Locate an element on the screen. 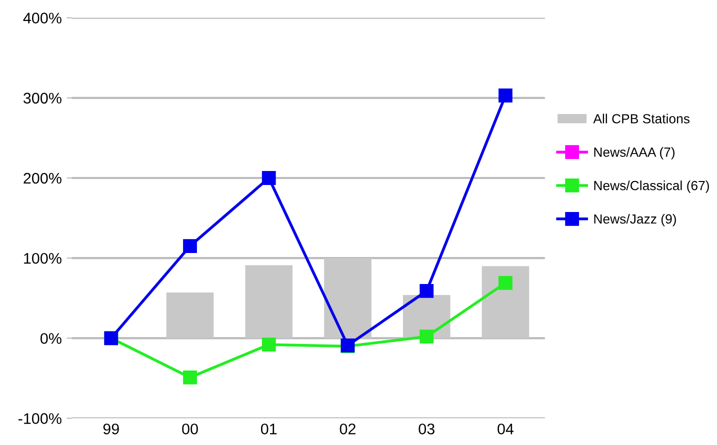 The height and width of the screenshot is (445, 717). y-tick-label: 100% is located at coordinates (43, 258).